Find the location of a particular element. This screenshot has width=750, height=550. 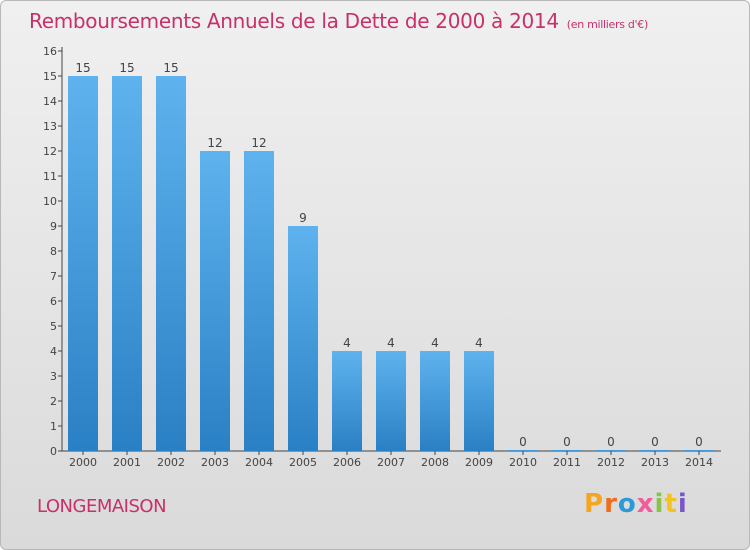

proxiti-logo: Proxiti is located at coordinates (636, 504).